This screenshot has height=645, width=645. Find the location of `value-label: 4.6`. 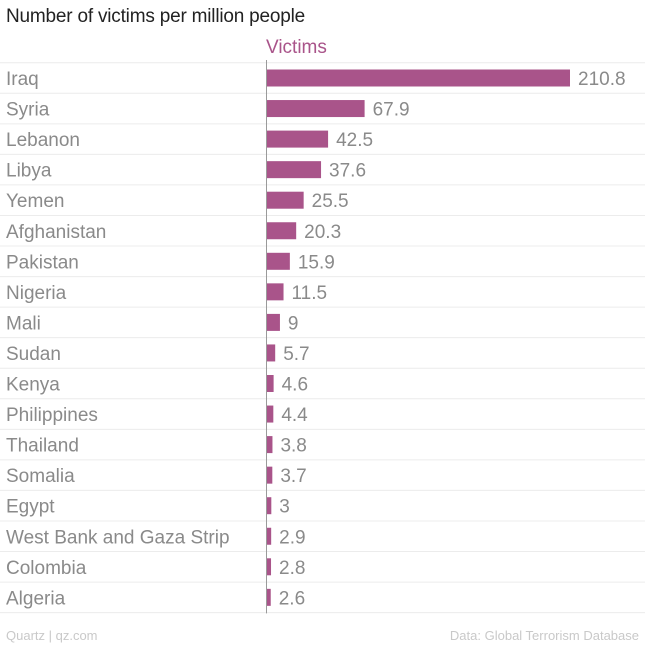

value-label: 4.6 is located at coordinates (295, 385).